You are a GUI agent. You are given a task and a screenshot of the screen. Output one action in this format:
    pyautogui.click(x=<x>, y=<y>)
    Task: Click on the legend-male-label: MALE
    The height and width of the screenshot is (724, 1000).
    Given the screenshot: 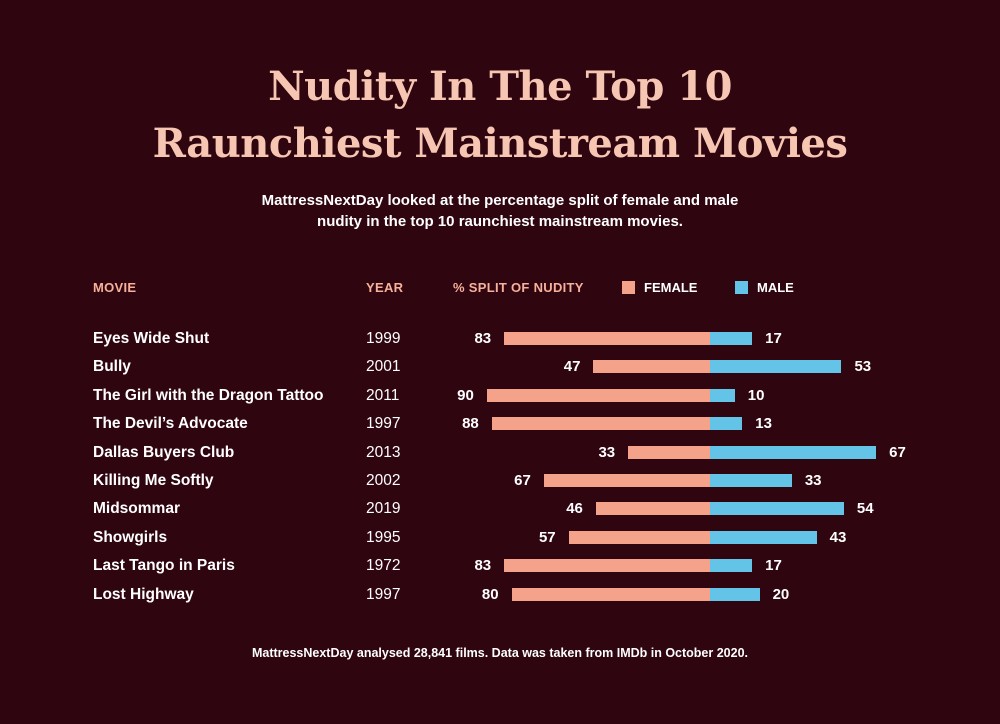 What is the action you would take?
    pyautogui.click(x=775, y=287)
    